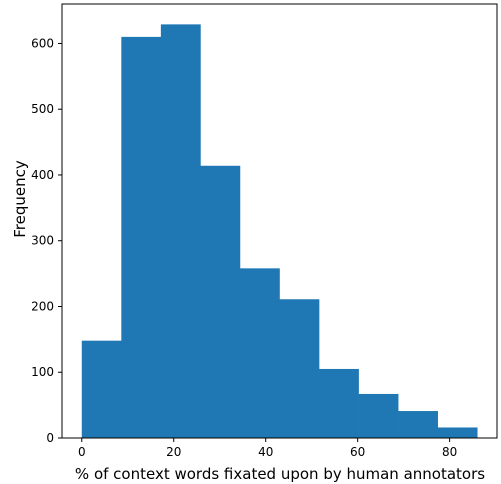 This screenshot has height=484, width=501. I want to click on x-tick-label: 60, so click(357, 452).